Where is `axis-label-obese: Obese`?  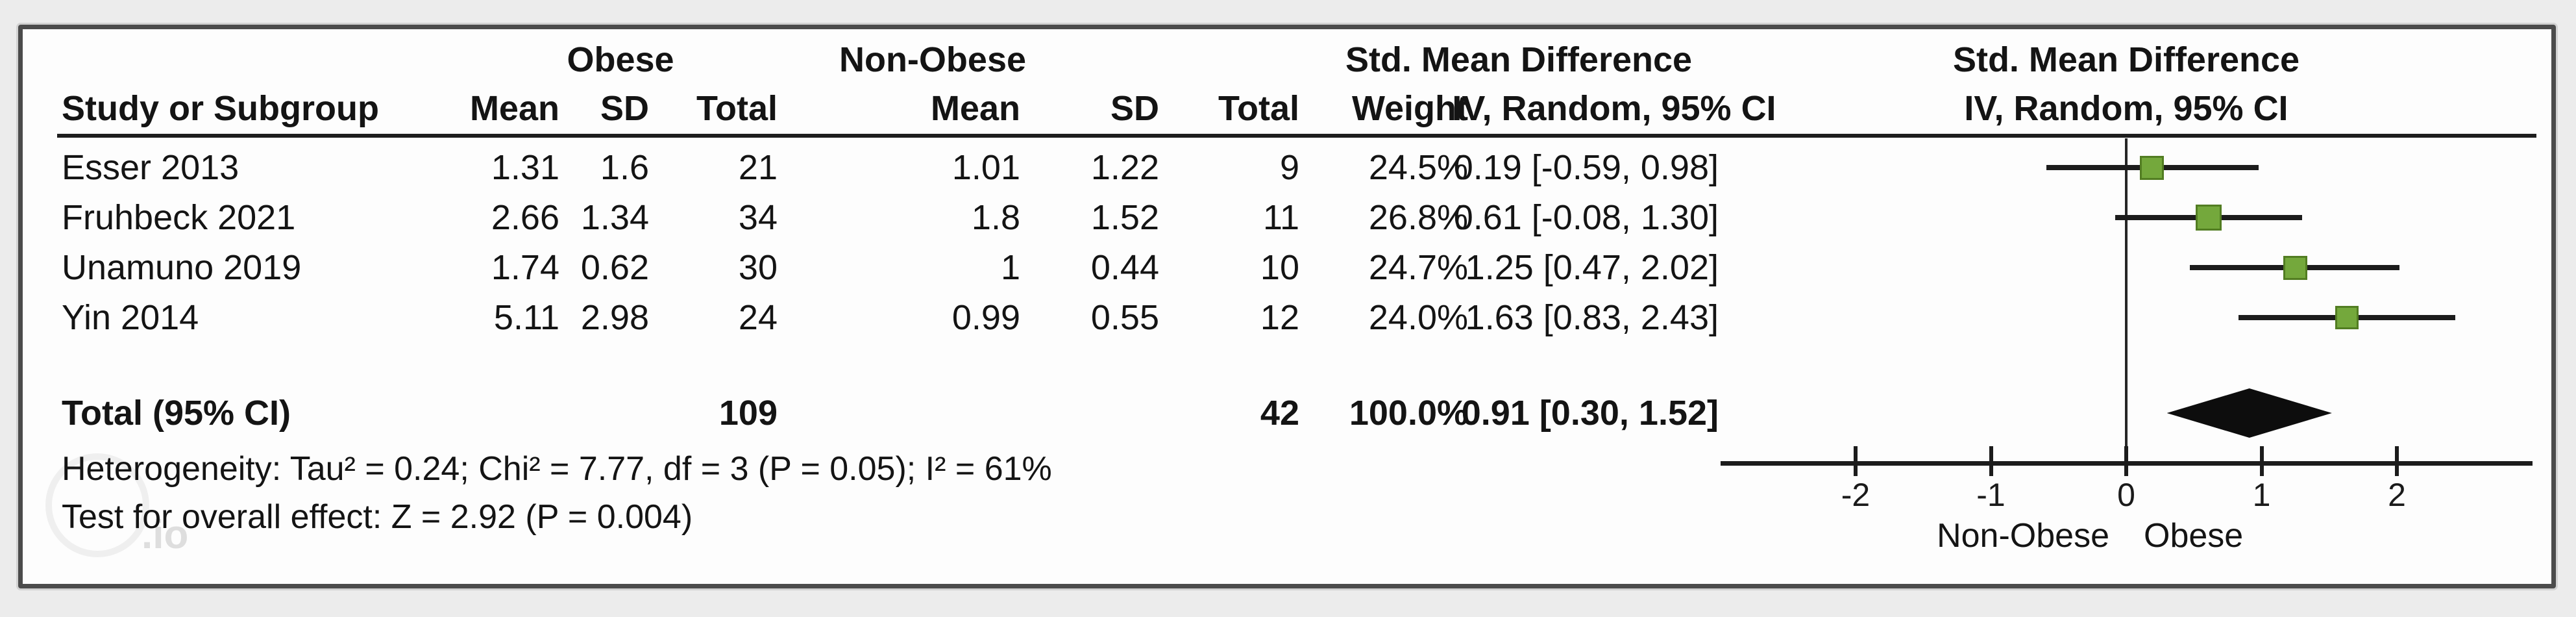
axis-label-obese: Obese is located at coordinates (2194, 536).